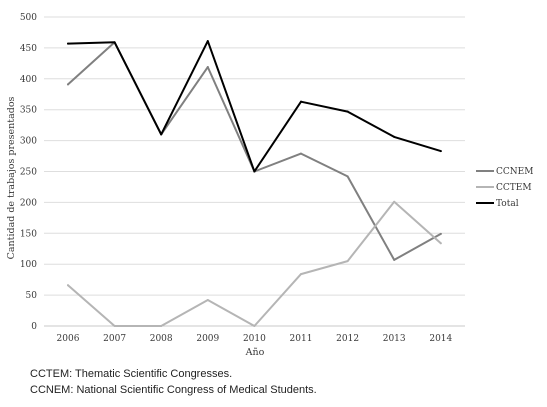 Image resolution: width=547 pixels, height=407 pixels. I want to click on y-tick-label: 350, so click(28, 111).